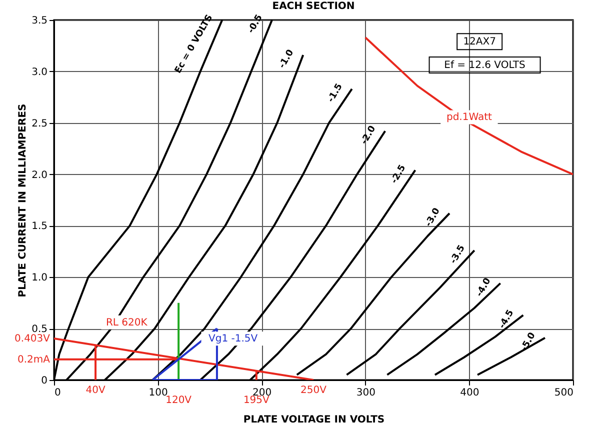  What do you see at coordinates (40, 72) in the screenshot?
I see `y-tick-label: 3.0` at bounding box center [40, 72].